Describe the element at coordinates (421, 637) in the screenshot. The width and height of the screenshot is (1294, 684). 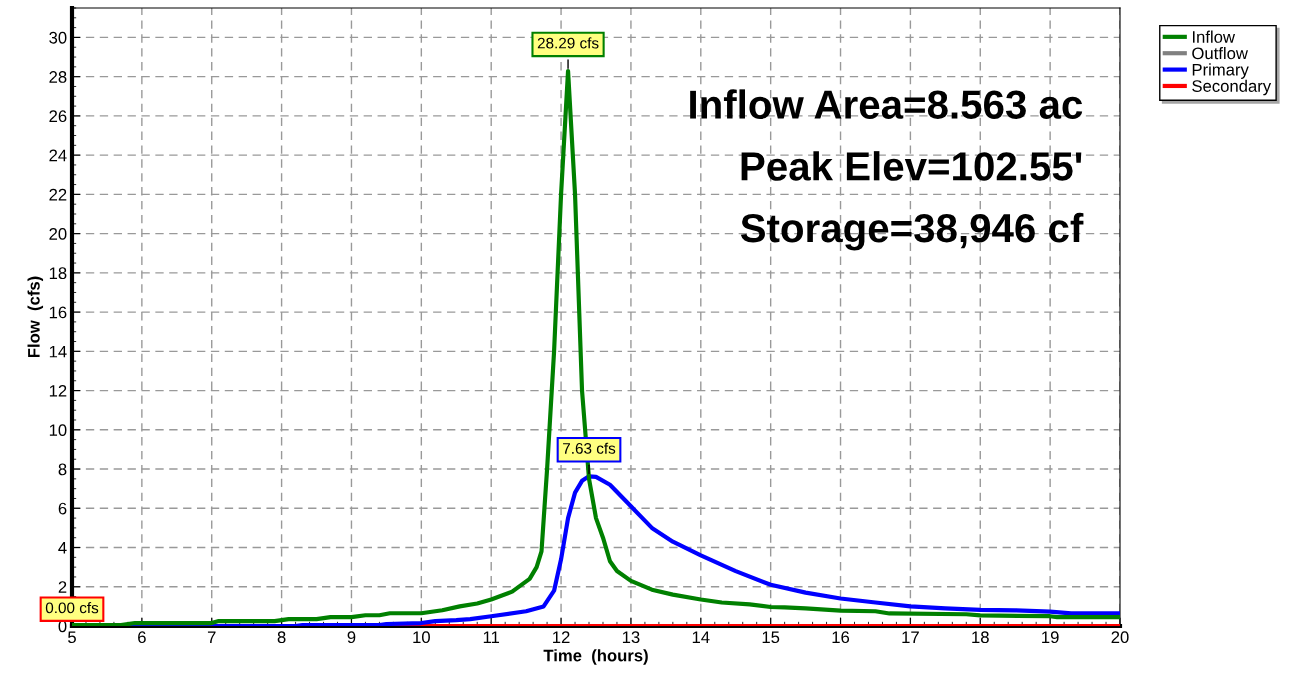
I see `x-tick-label: 10` at that location.